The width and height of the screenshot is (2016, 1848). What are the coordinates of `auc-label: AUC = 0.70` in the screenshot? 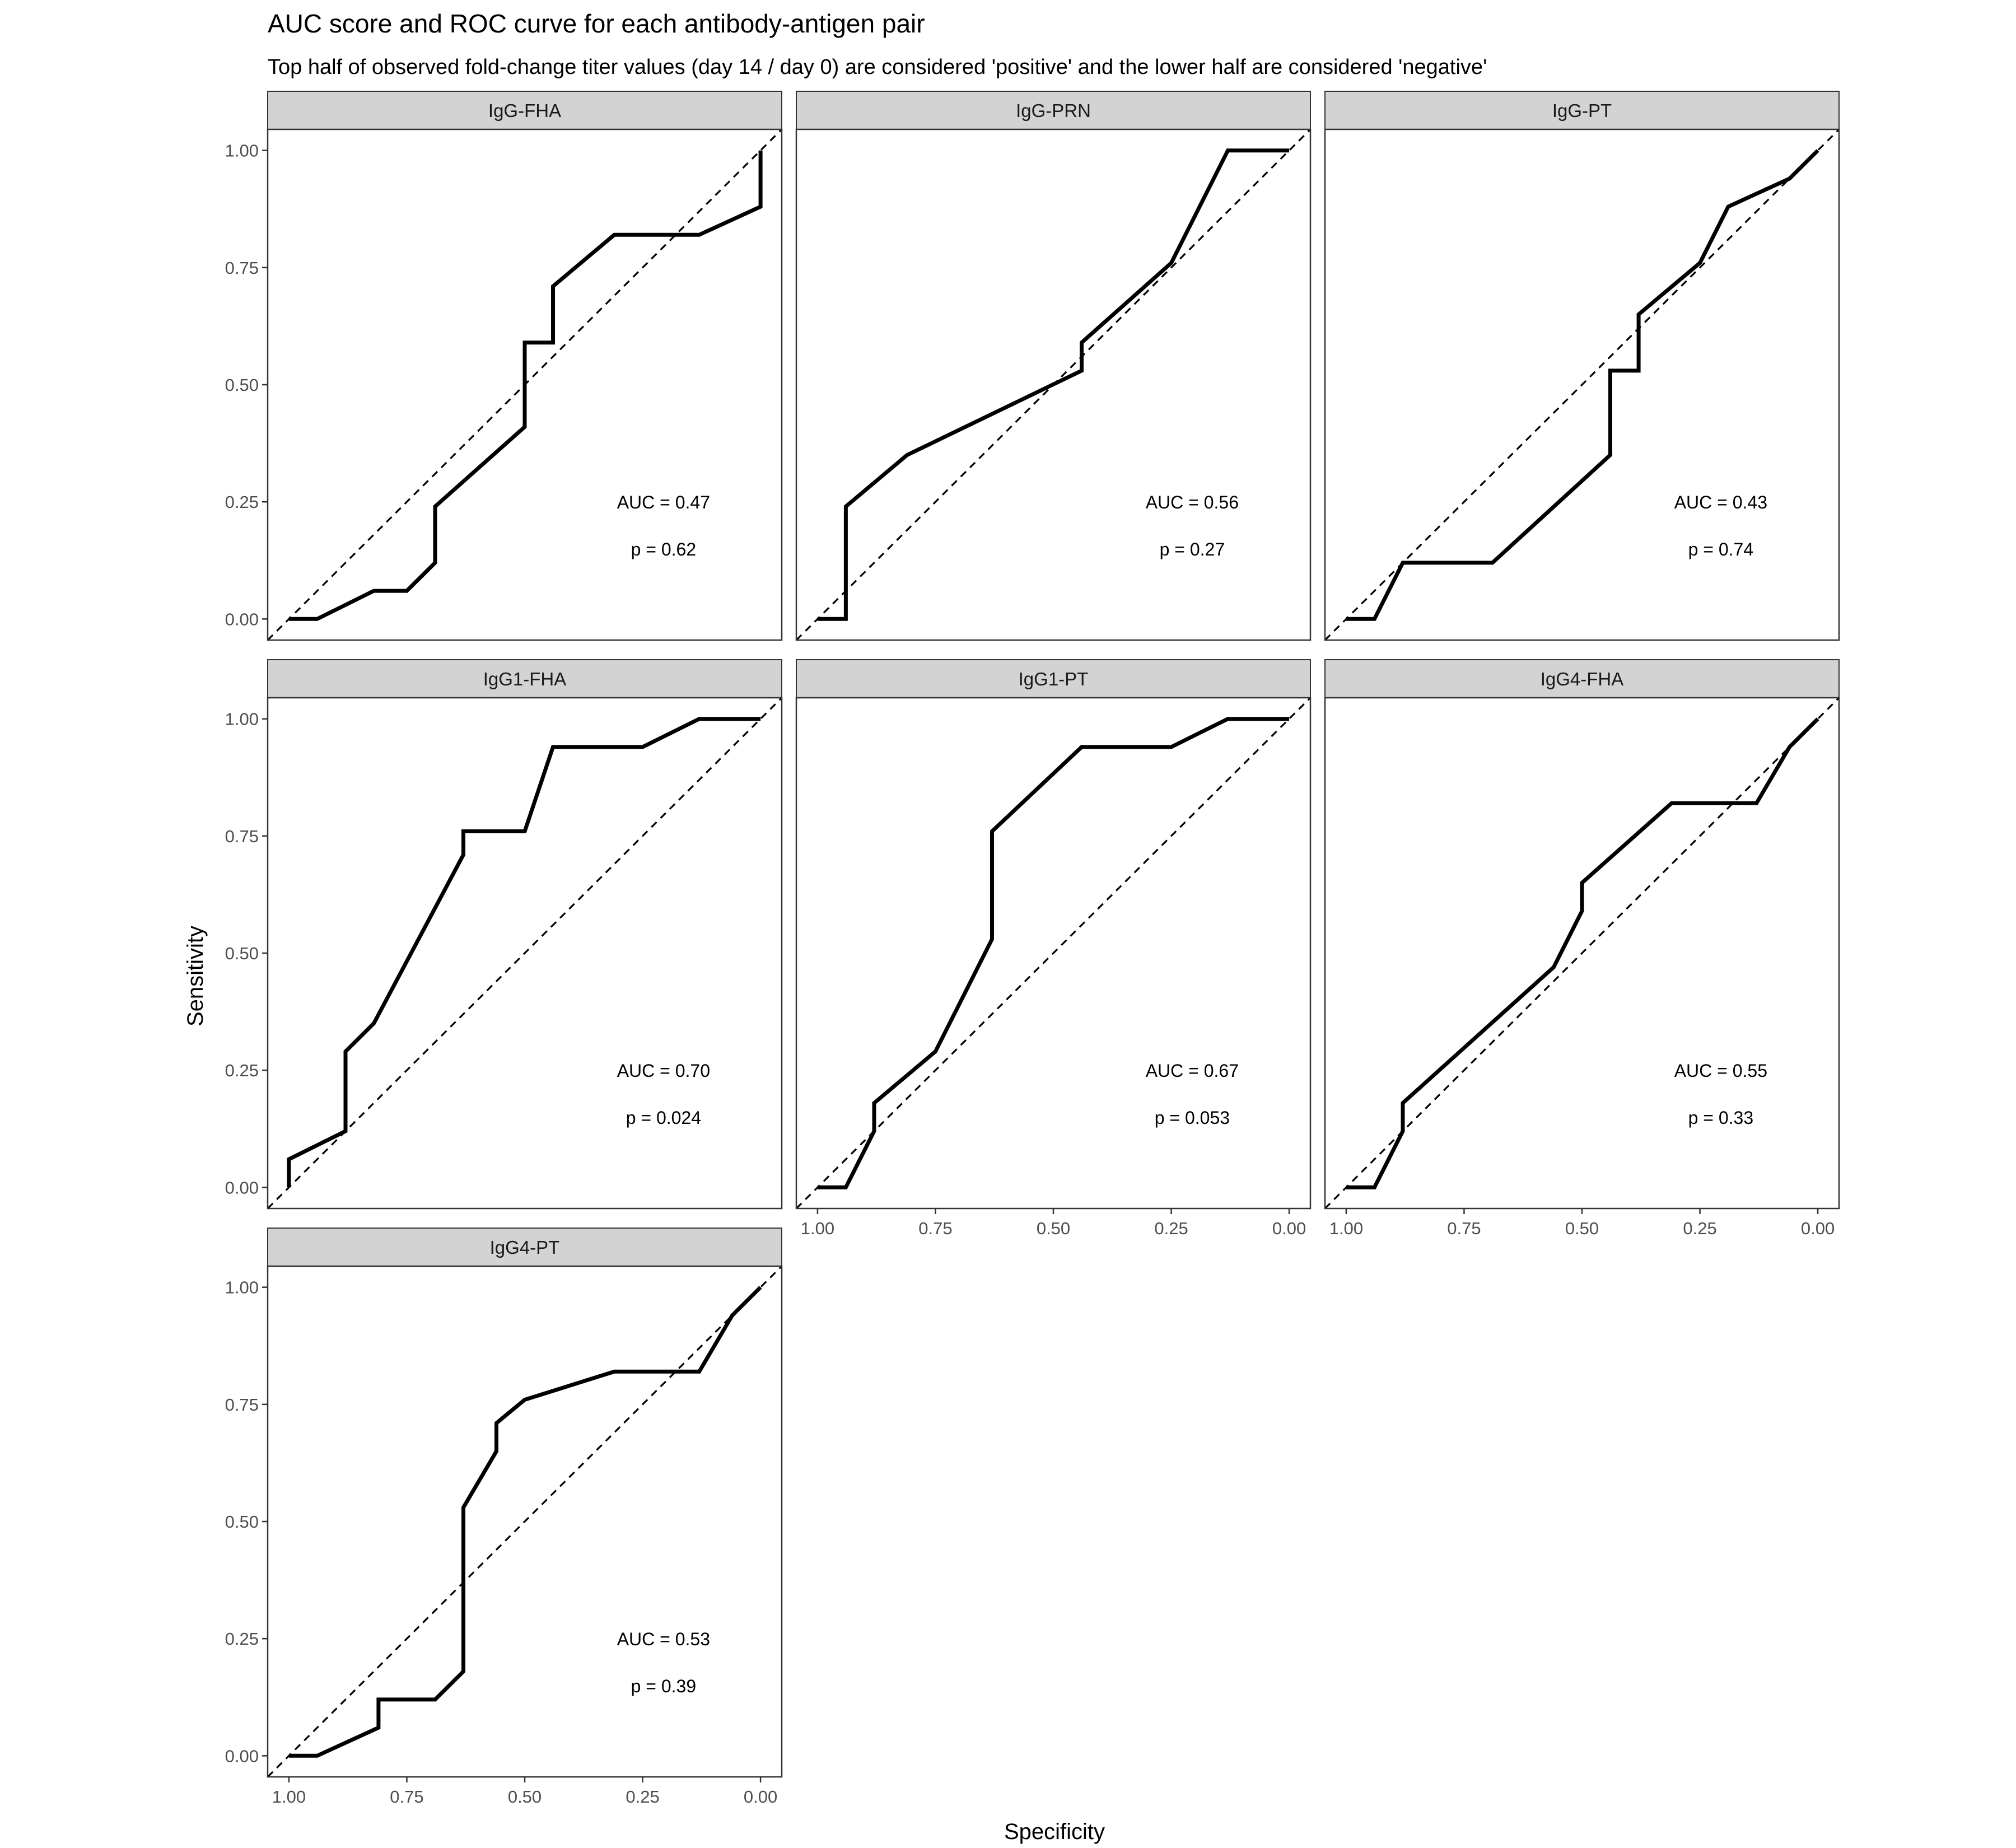 It's located at (664, 1071).